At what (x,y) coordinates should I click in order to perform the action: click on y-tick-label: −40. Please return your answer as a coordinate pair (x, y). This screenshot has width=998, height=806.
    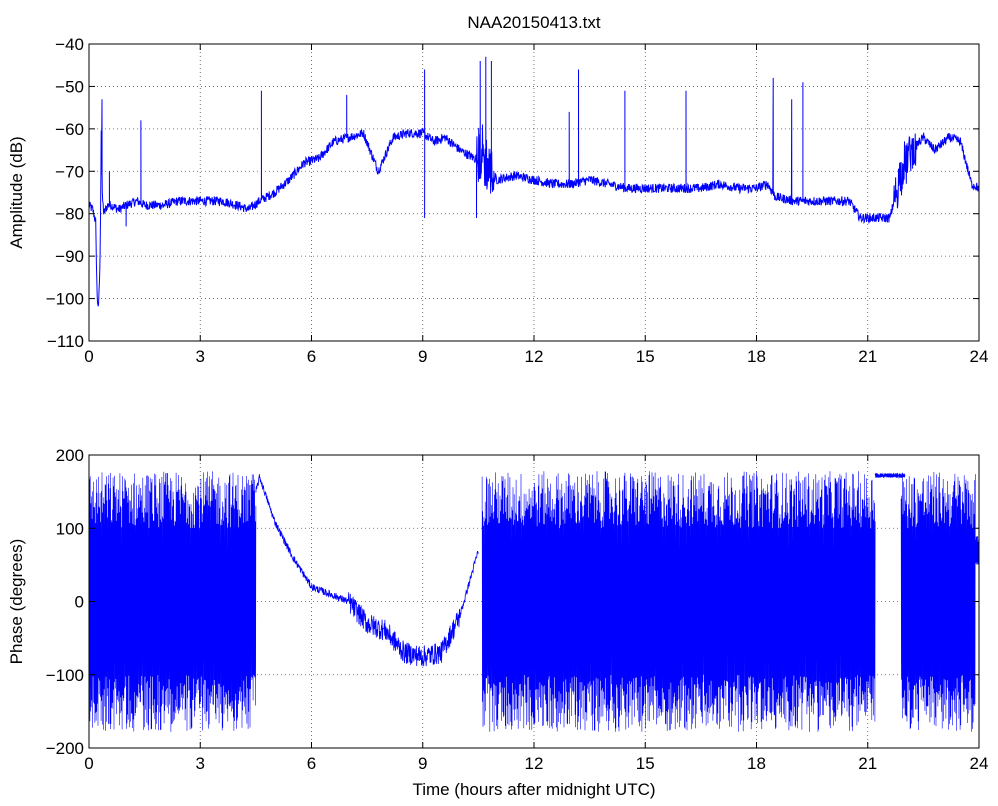
    Looking at the image, I should click on (69, 44).